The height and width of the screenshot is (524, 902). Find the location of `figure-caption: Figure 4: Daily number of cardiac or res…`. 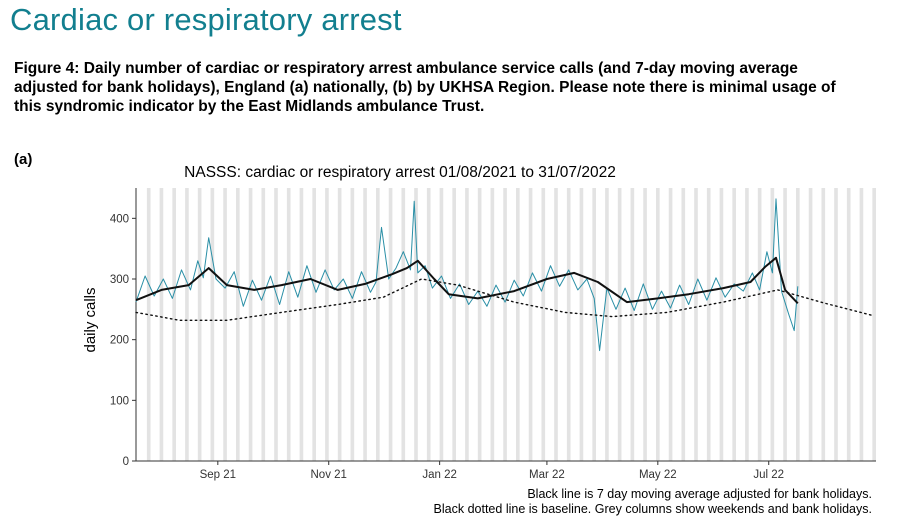

figure-caption: Figure 4: Daily number of cardiac or res… is located at coordinates (425, 87).